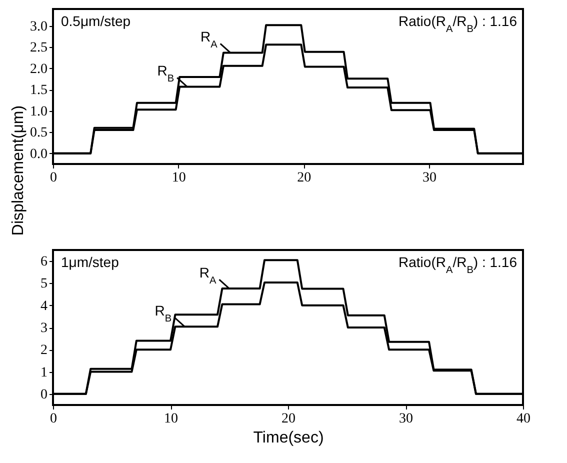 Image resolution: width=567 pixels, height=463 pixels. I want to click on y-tick-label: 0.5, so click(39, 133).